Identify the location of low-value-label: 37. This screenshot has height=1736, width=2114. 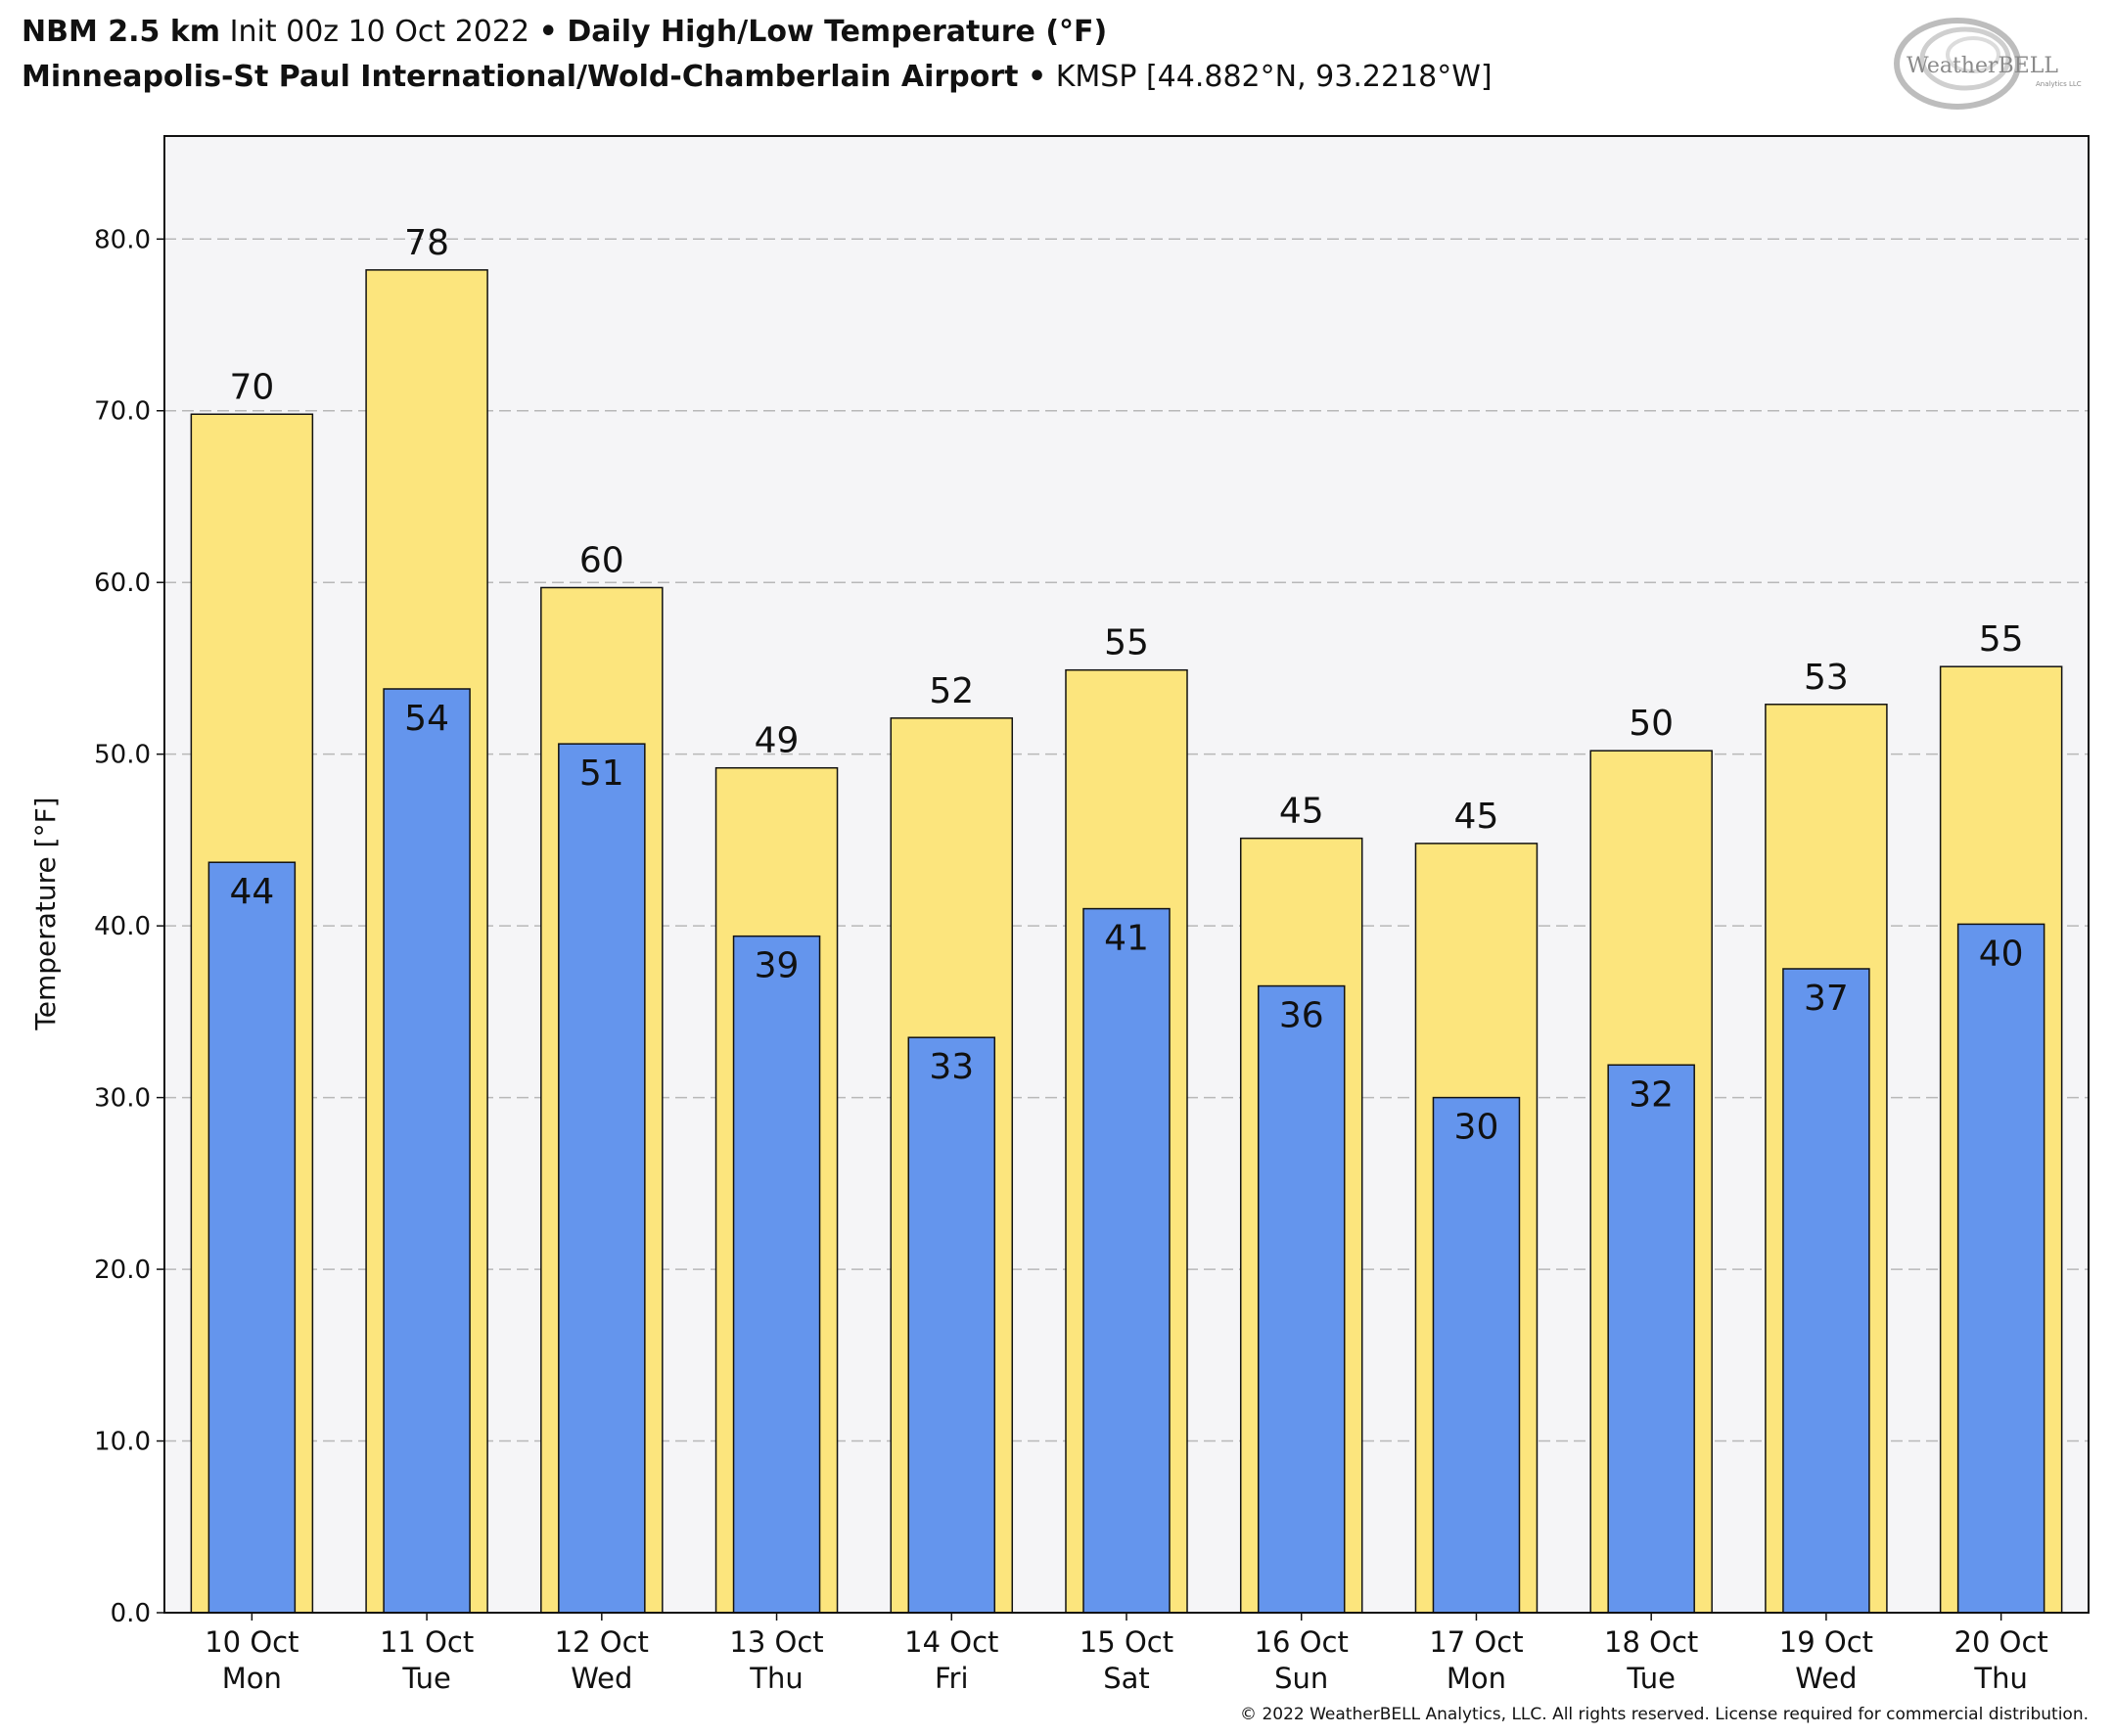
(1827, 999).